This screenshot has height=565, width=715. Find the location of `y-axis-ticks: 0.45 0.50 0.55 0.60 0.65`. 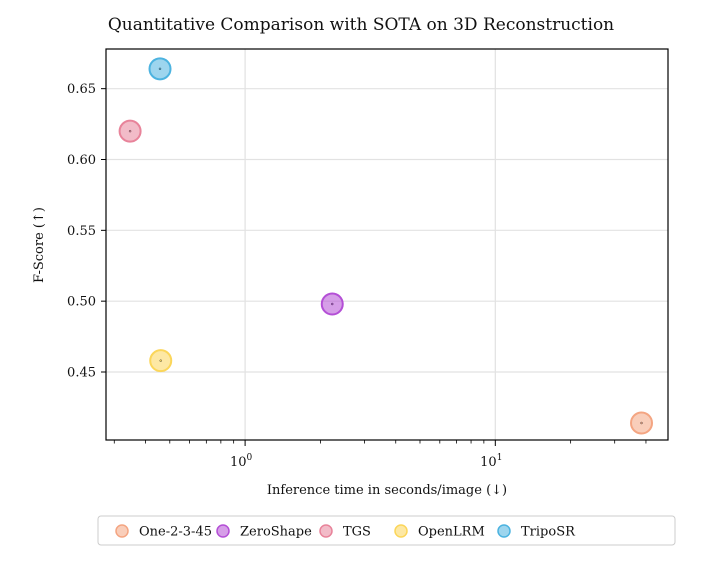

y-axis-ticks: 0.45 0.50 0.55 0.60 0.65 is located at coordinates (86, 231).